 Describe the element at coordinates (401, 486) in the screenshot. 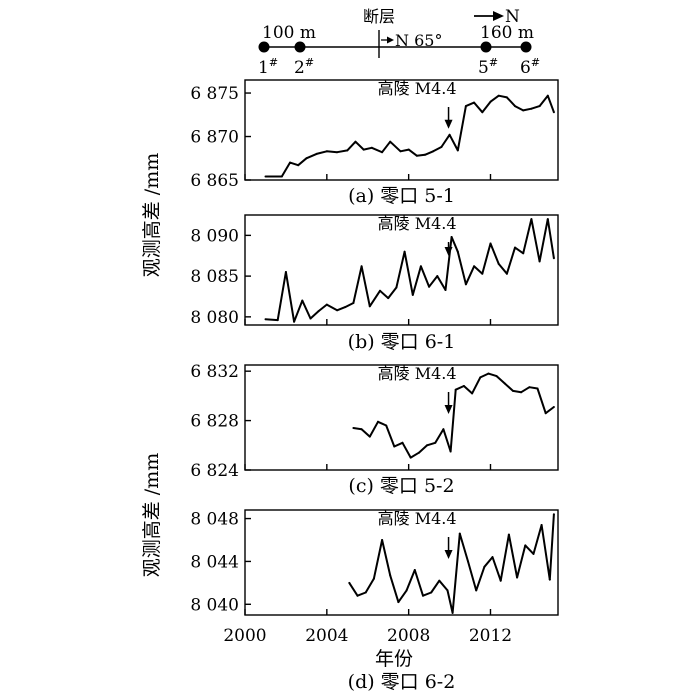

I see `panel-caption: (c) 零口 5-2` at that location.